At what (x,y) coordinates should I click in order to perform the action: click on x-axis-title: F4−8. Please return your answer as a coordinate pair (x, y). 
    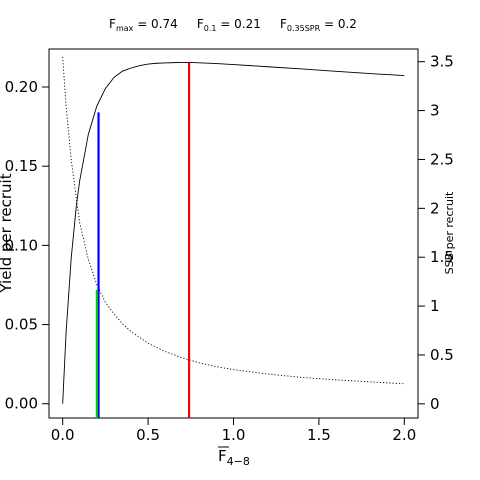
    Looking at the image, I should click on (234, 457).